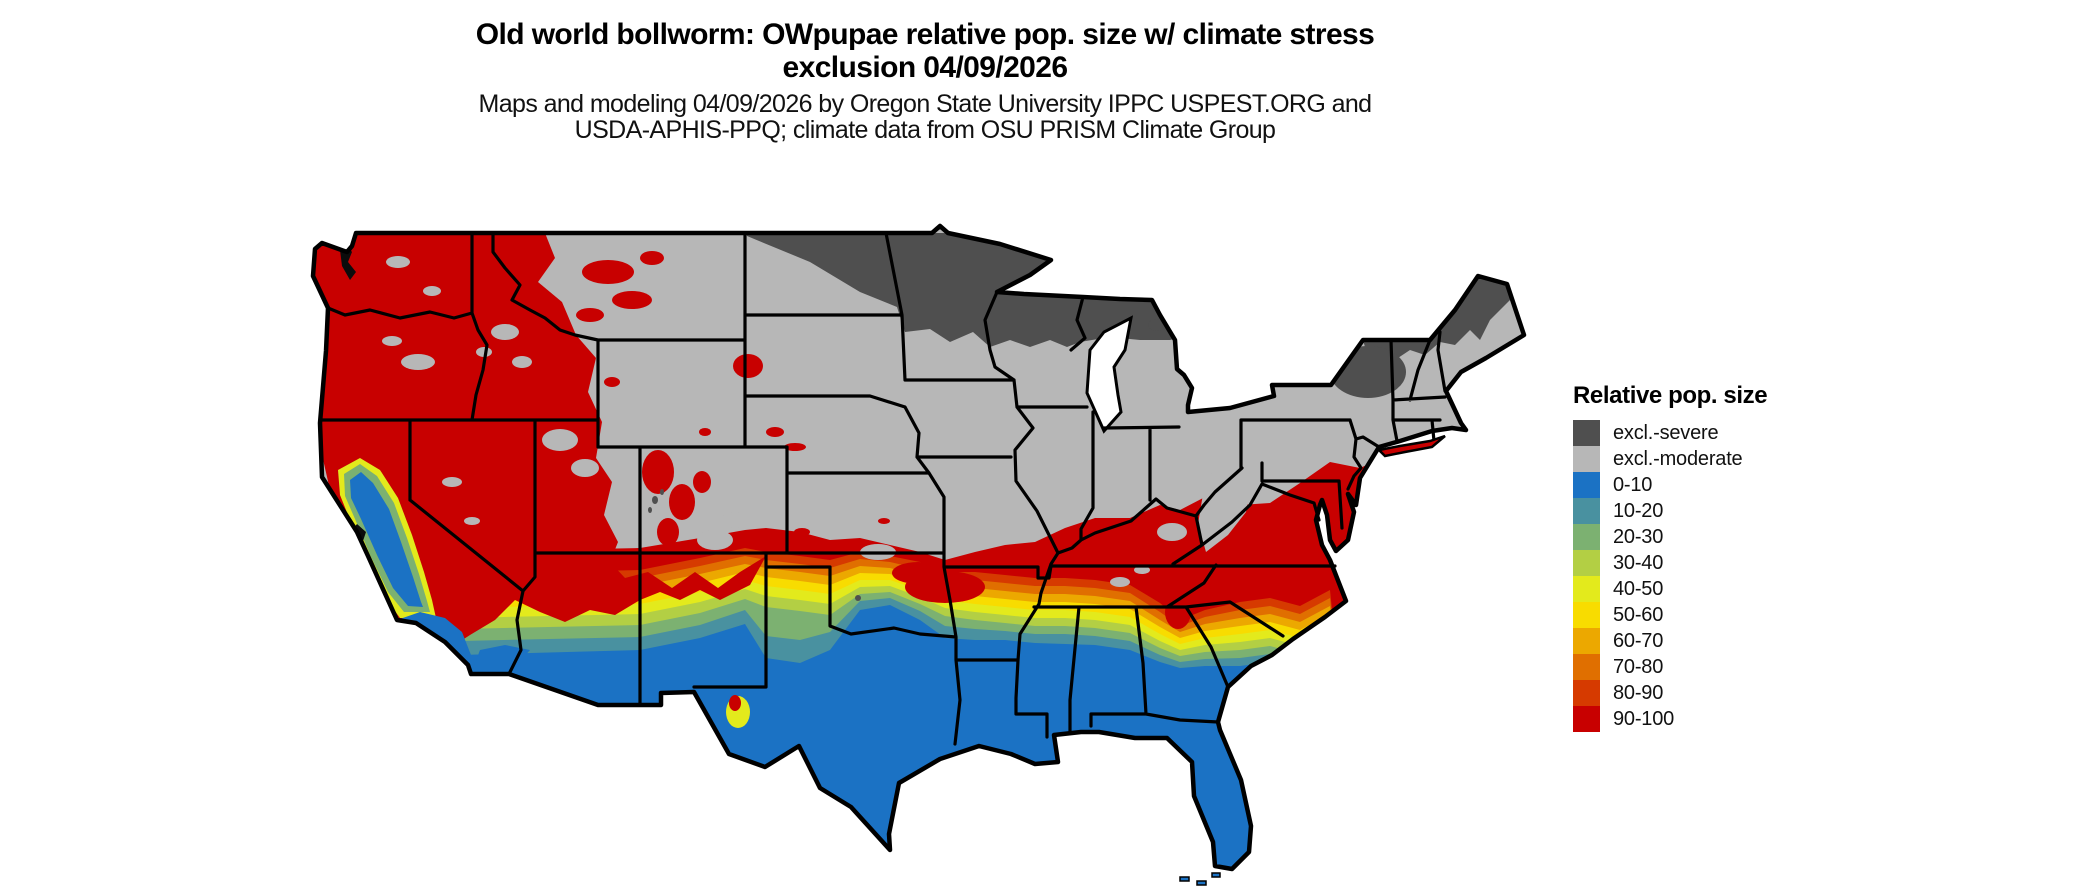 This screenshot has width=2100, height=892. Describe the element at coordinates (754, 545) in the screenshot. I see `co-severe-specks` at that location.